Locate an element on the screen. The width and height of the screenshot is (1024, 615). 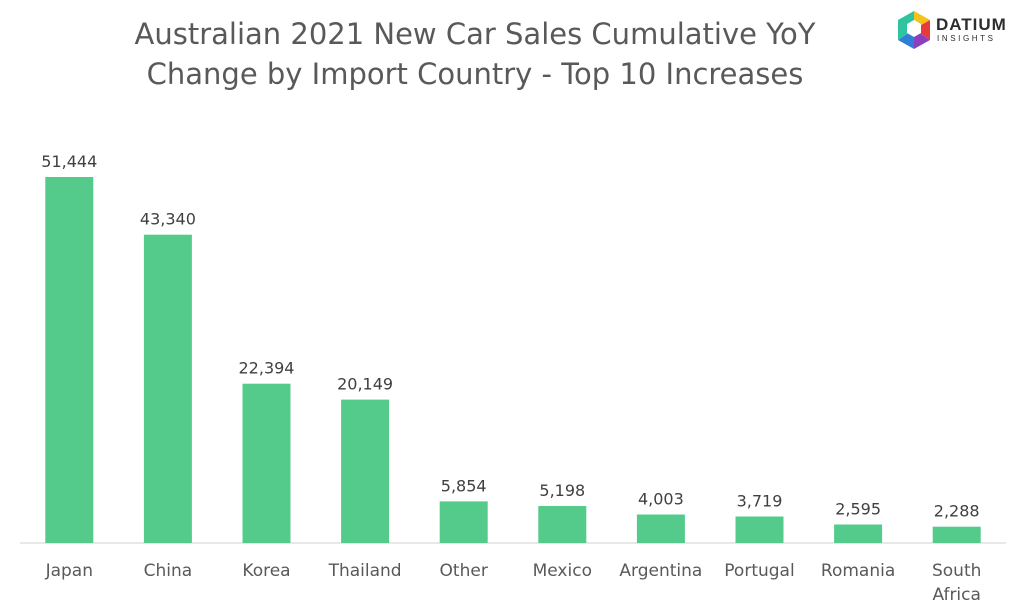
category-label: Mexico is located at coordinates (562, 571).